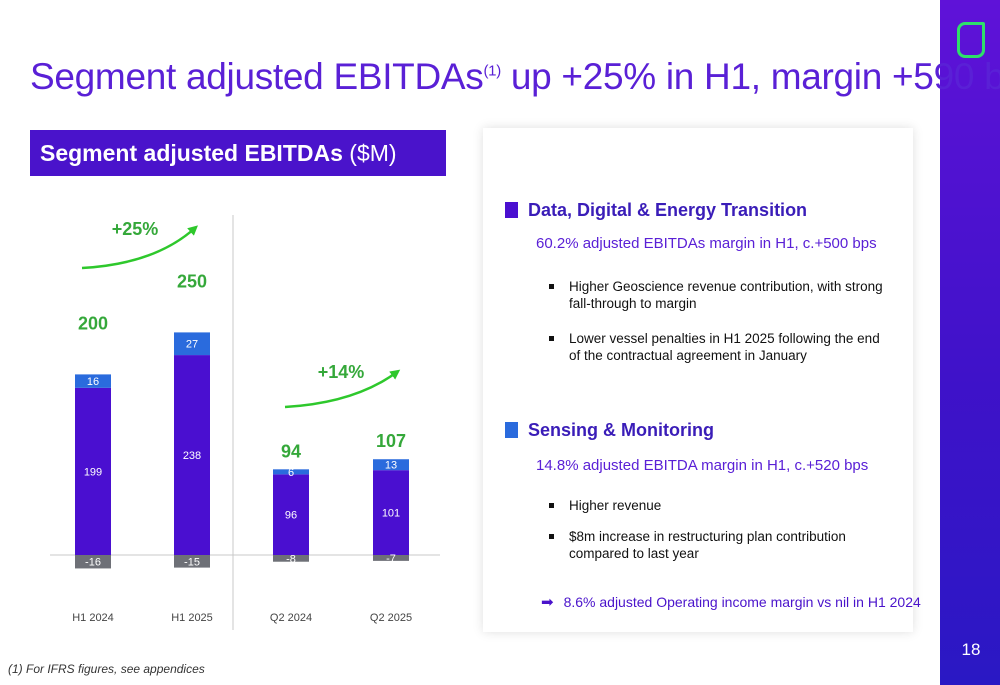 This screenshot has height=685, width=1000. I want to click on section-sm-marker, so click(511, 430).